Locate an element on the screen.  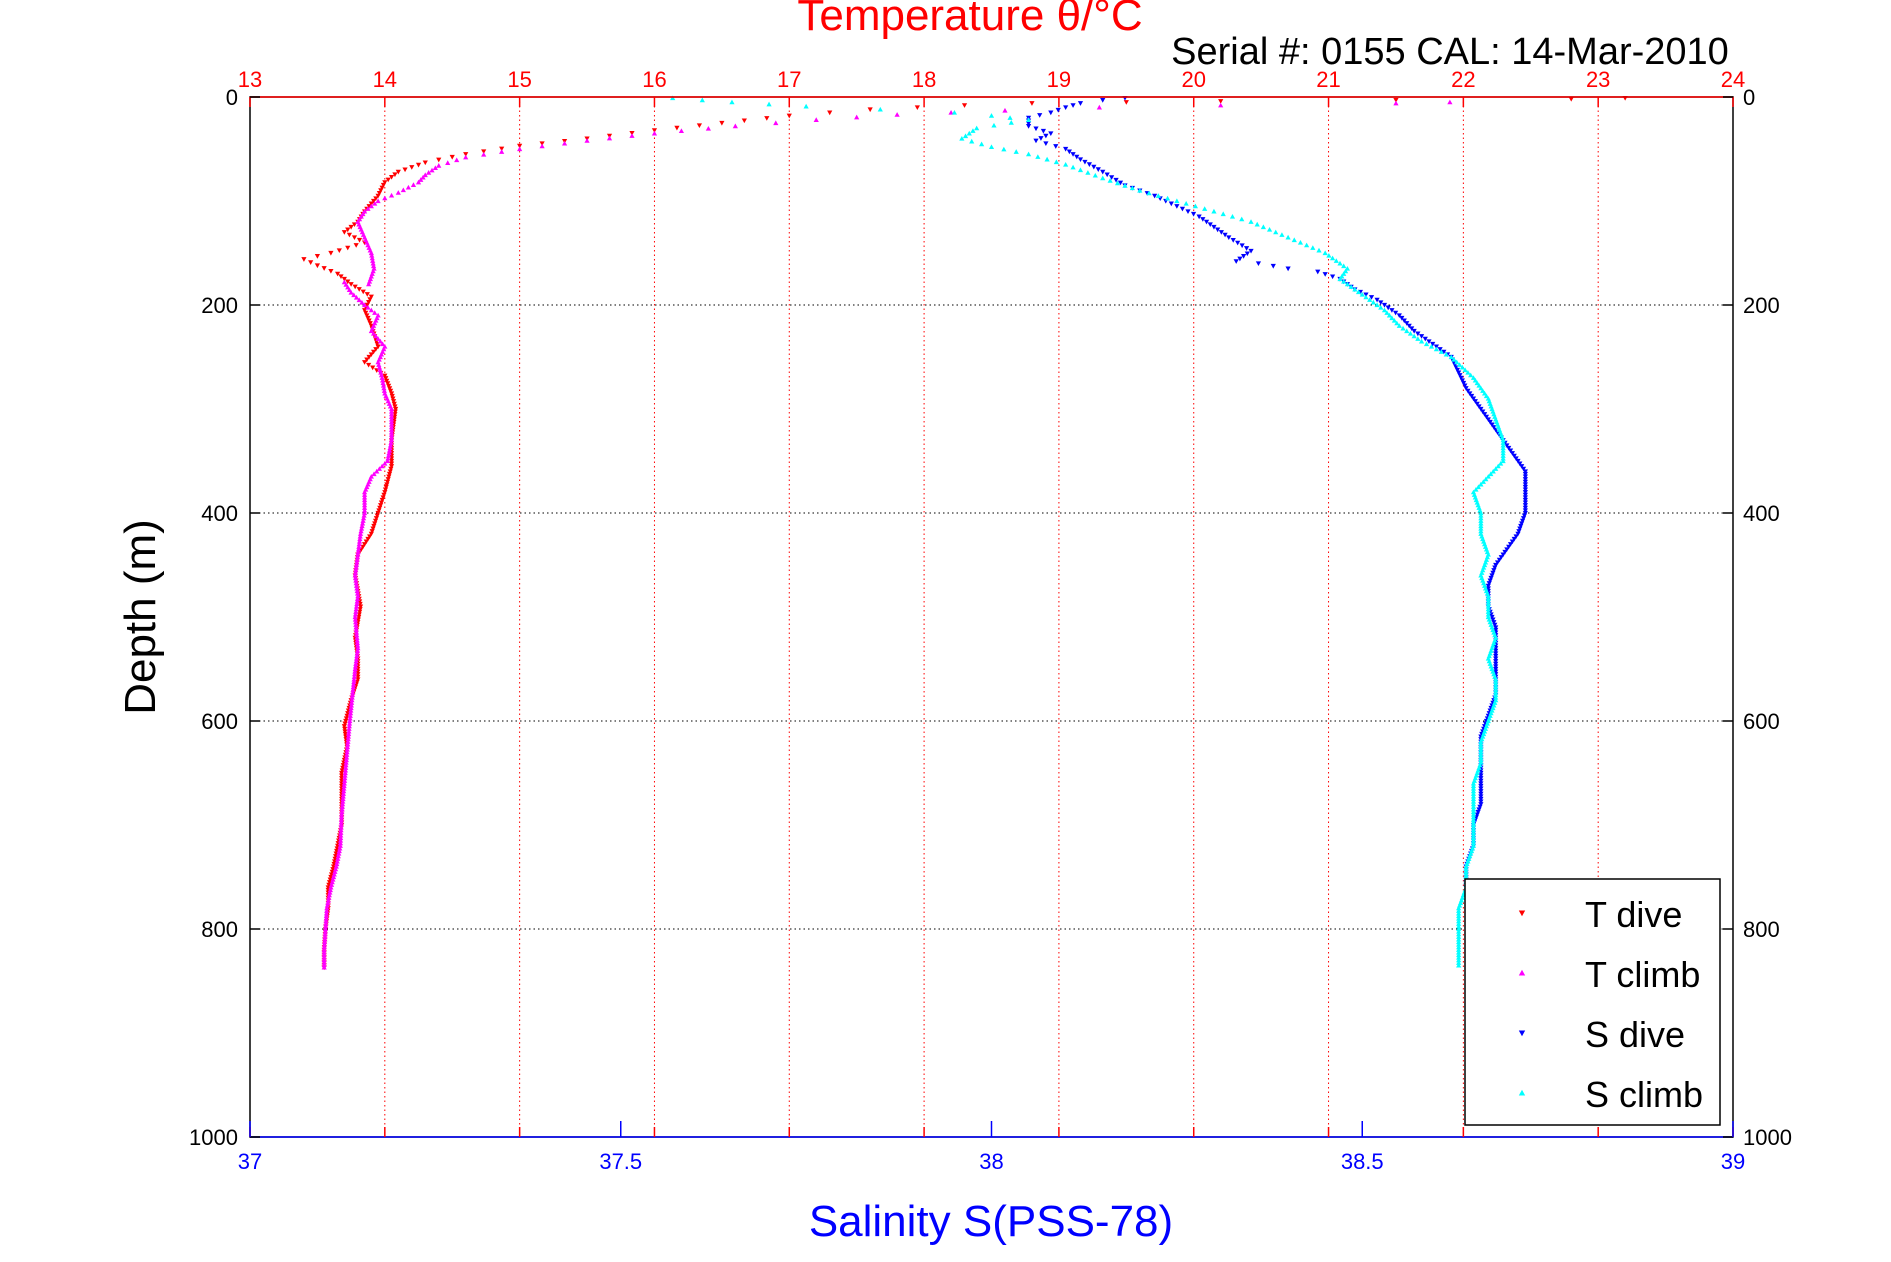
legend-label: T dive is located at coordinates (1633, 914).